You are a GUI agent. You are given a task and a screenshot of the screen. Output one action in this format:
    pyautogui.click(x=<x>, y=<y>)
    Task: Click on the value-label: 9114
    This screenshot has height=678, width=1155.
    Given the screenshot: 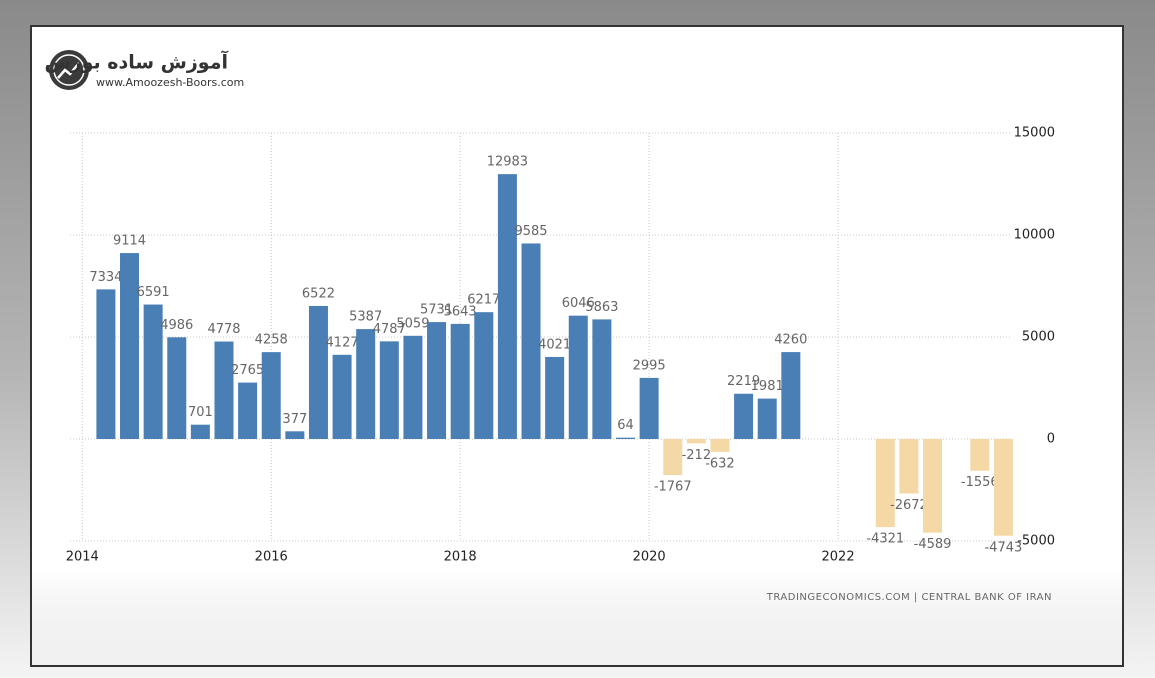 What is the action you would take?
    pyautogui.click(x=129, y=241)
    